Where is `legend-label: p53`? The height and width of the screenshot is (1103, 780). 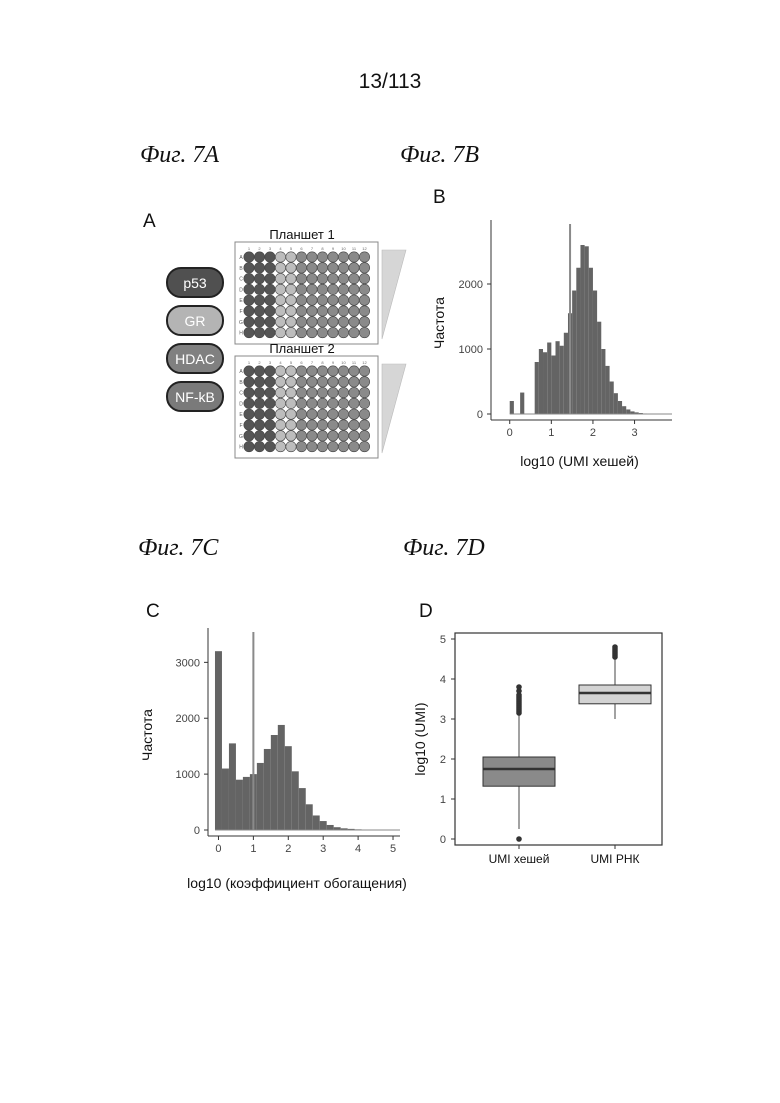
legend-label: p53 is located at coordinates (195, 283).